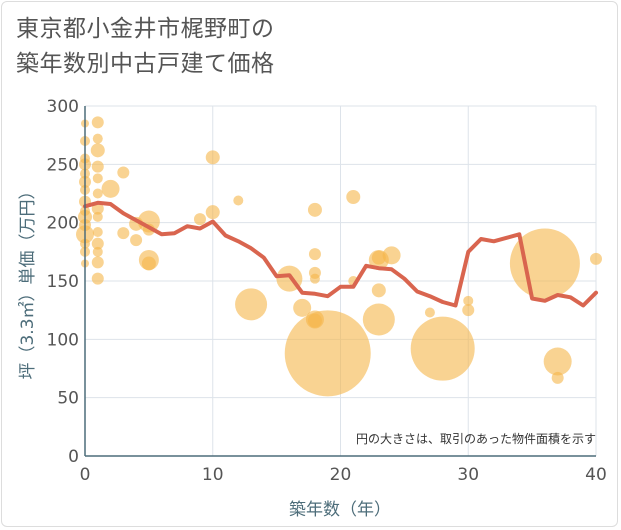 The width and height of the screenshot is (621, 530). What do you see at coordinates (68, 399) in the screenshot?
I see `y-tick-label: 50` at bounding box center [68, 399].